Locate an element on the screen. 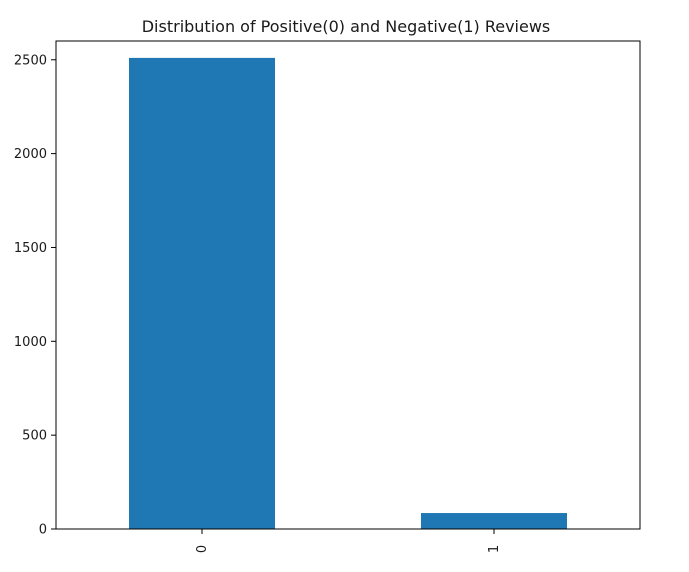 This screenshot has height=572, width=689. x-tick-label: 1 is located at coordinates (494, 549).